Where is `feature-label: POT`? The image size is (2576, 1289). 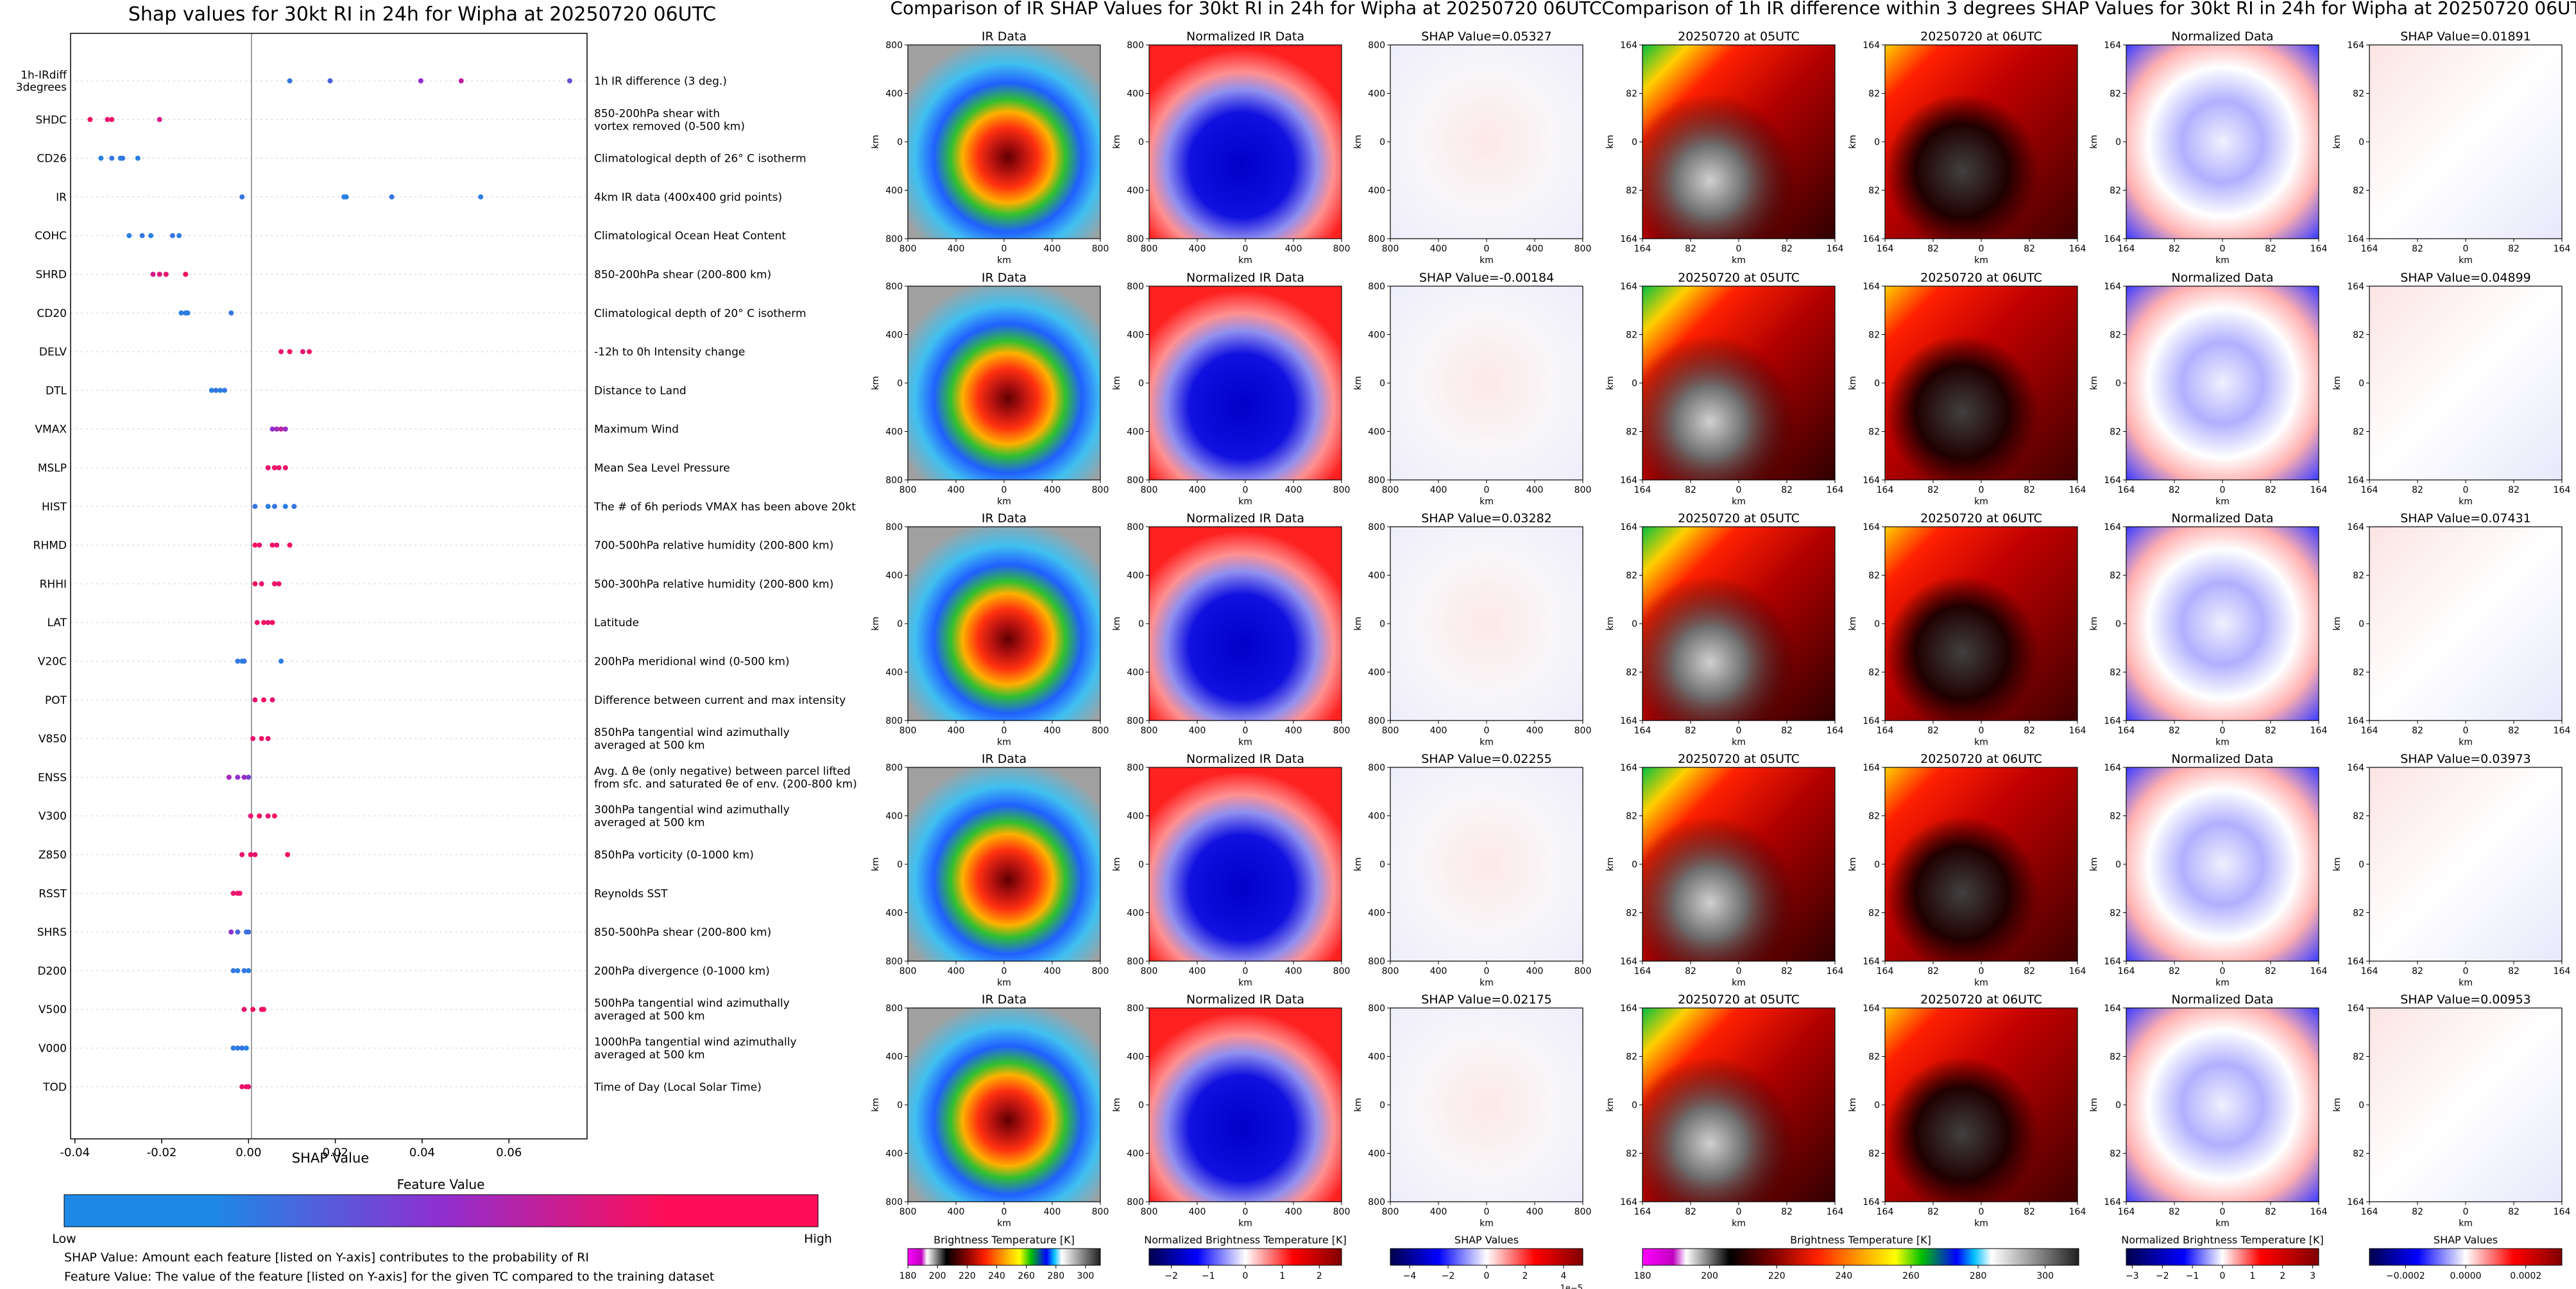
feature-label: POT is located at coordinates (56, 701).